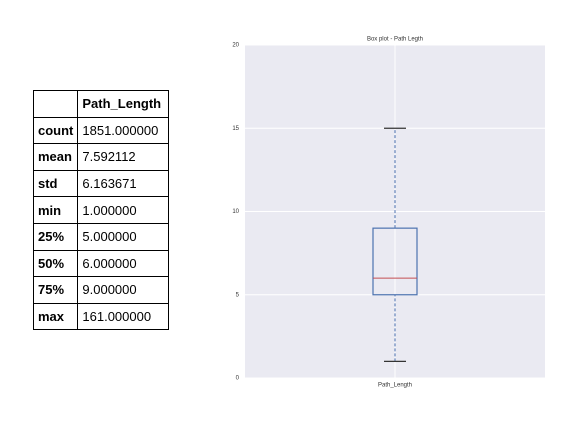 The image size is (573, 433). What do you see at coordinates (235, 46) in the screenshot?
I see `y-tick-label: 20` at bounding box center [235, 46].